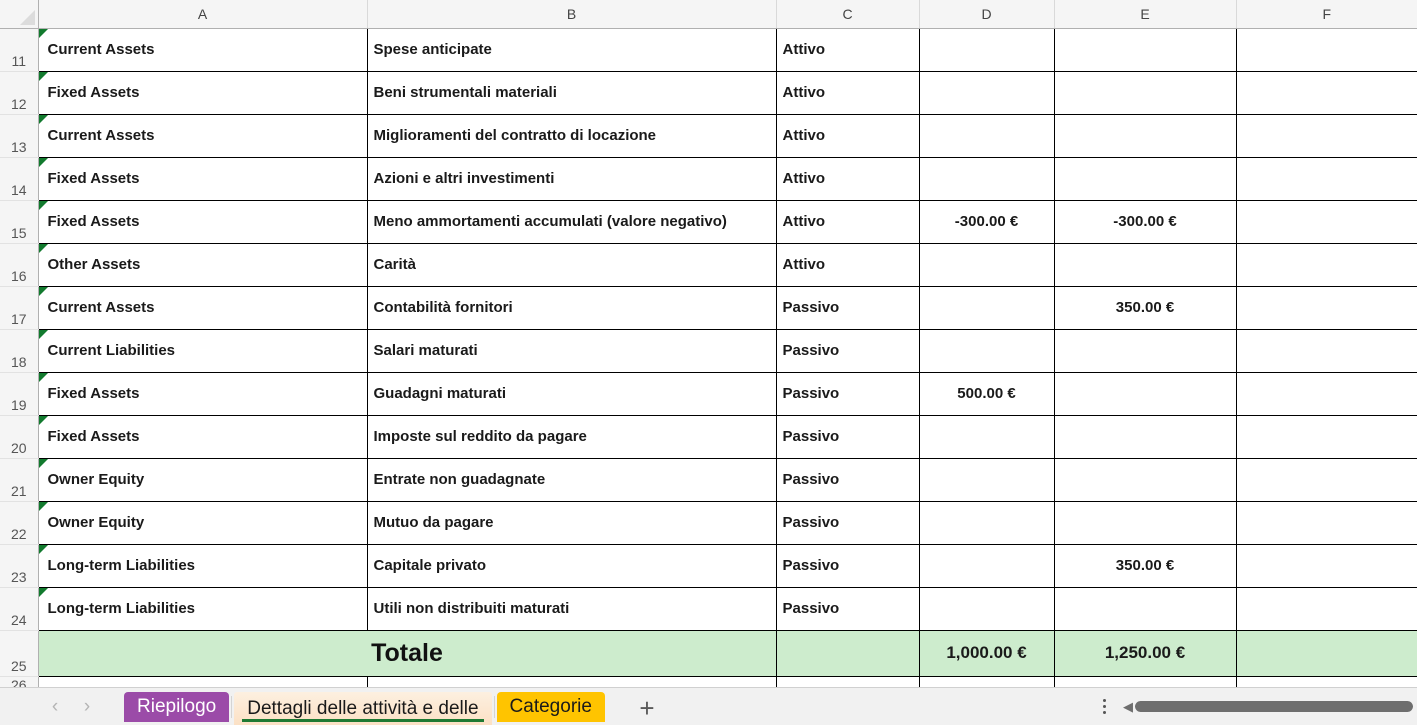 The height and width of the screenshot is (725, 1417). I want to click on cell-f14, so click(1326, 178).